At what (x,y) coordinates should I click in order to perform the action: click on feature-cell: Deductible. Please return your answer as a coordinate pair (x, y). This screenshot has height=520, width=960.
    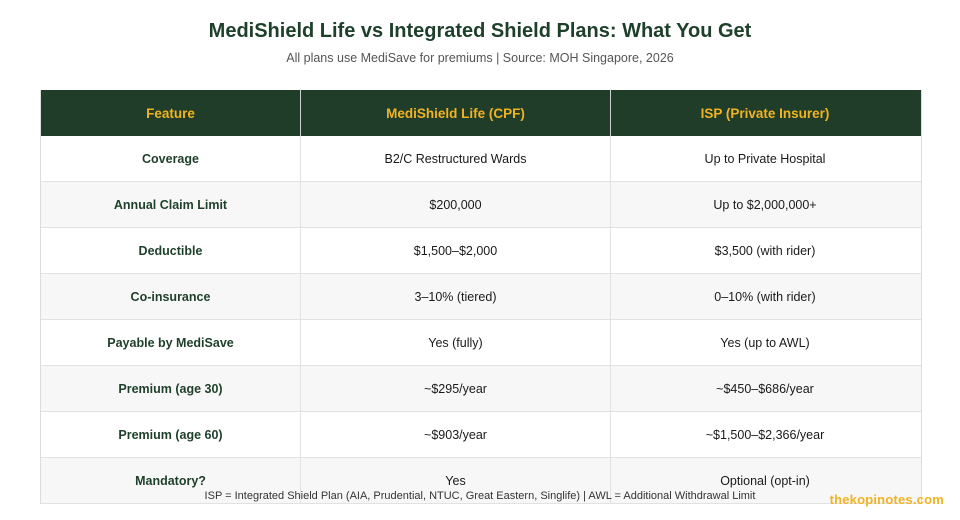
    Looking at the image, I should click on (170, 250).